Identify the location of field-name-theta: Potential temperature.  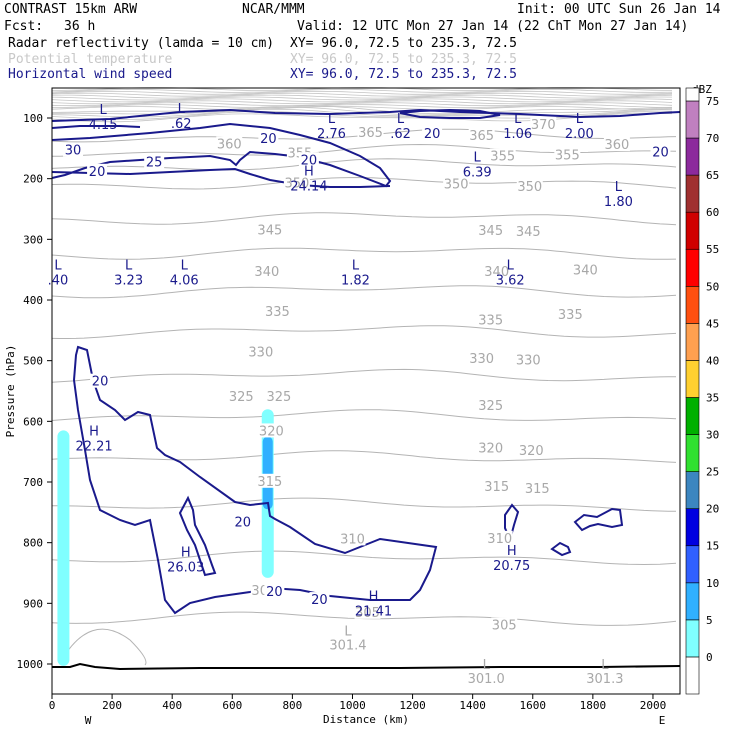
(90, 59).